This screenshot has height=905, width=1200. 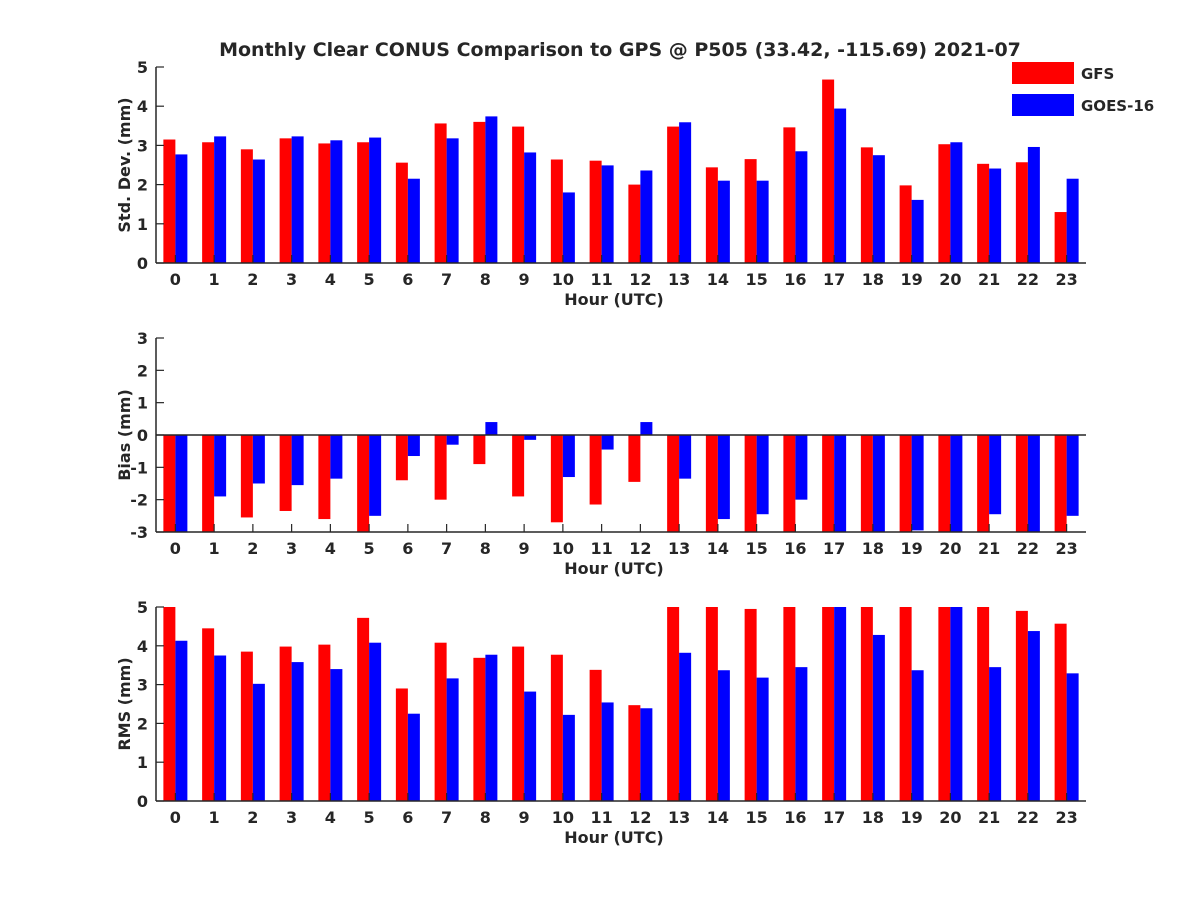 I want to click on bias-x-tick-label: 21, so click(x=989, y=548).